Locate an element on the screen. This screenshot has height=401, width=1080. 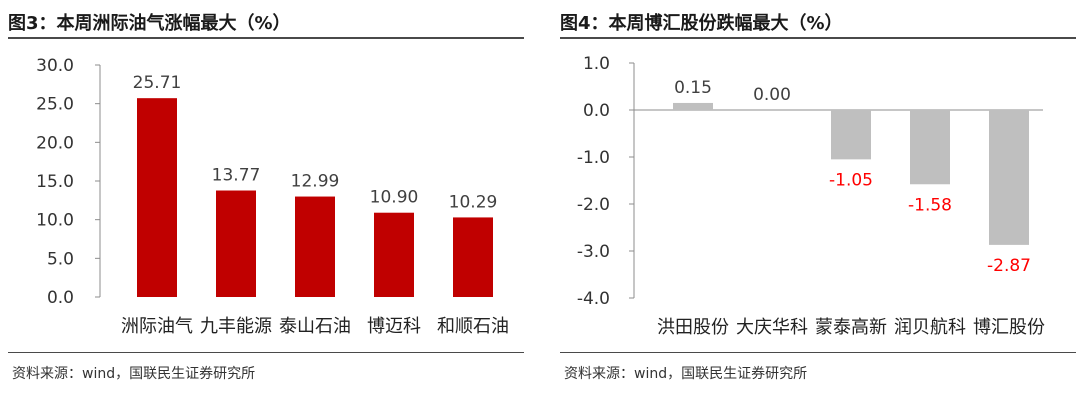
chart-title: 图3：本周洲际油气涨幅最大（%） is located at coordinates (149, 23).